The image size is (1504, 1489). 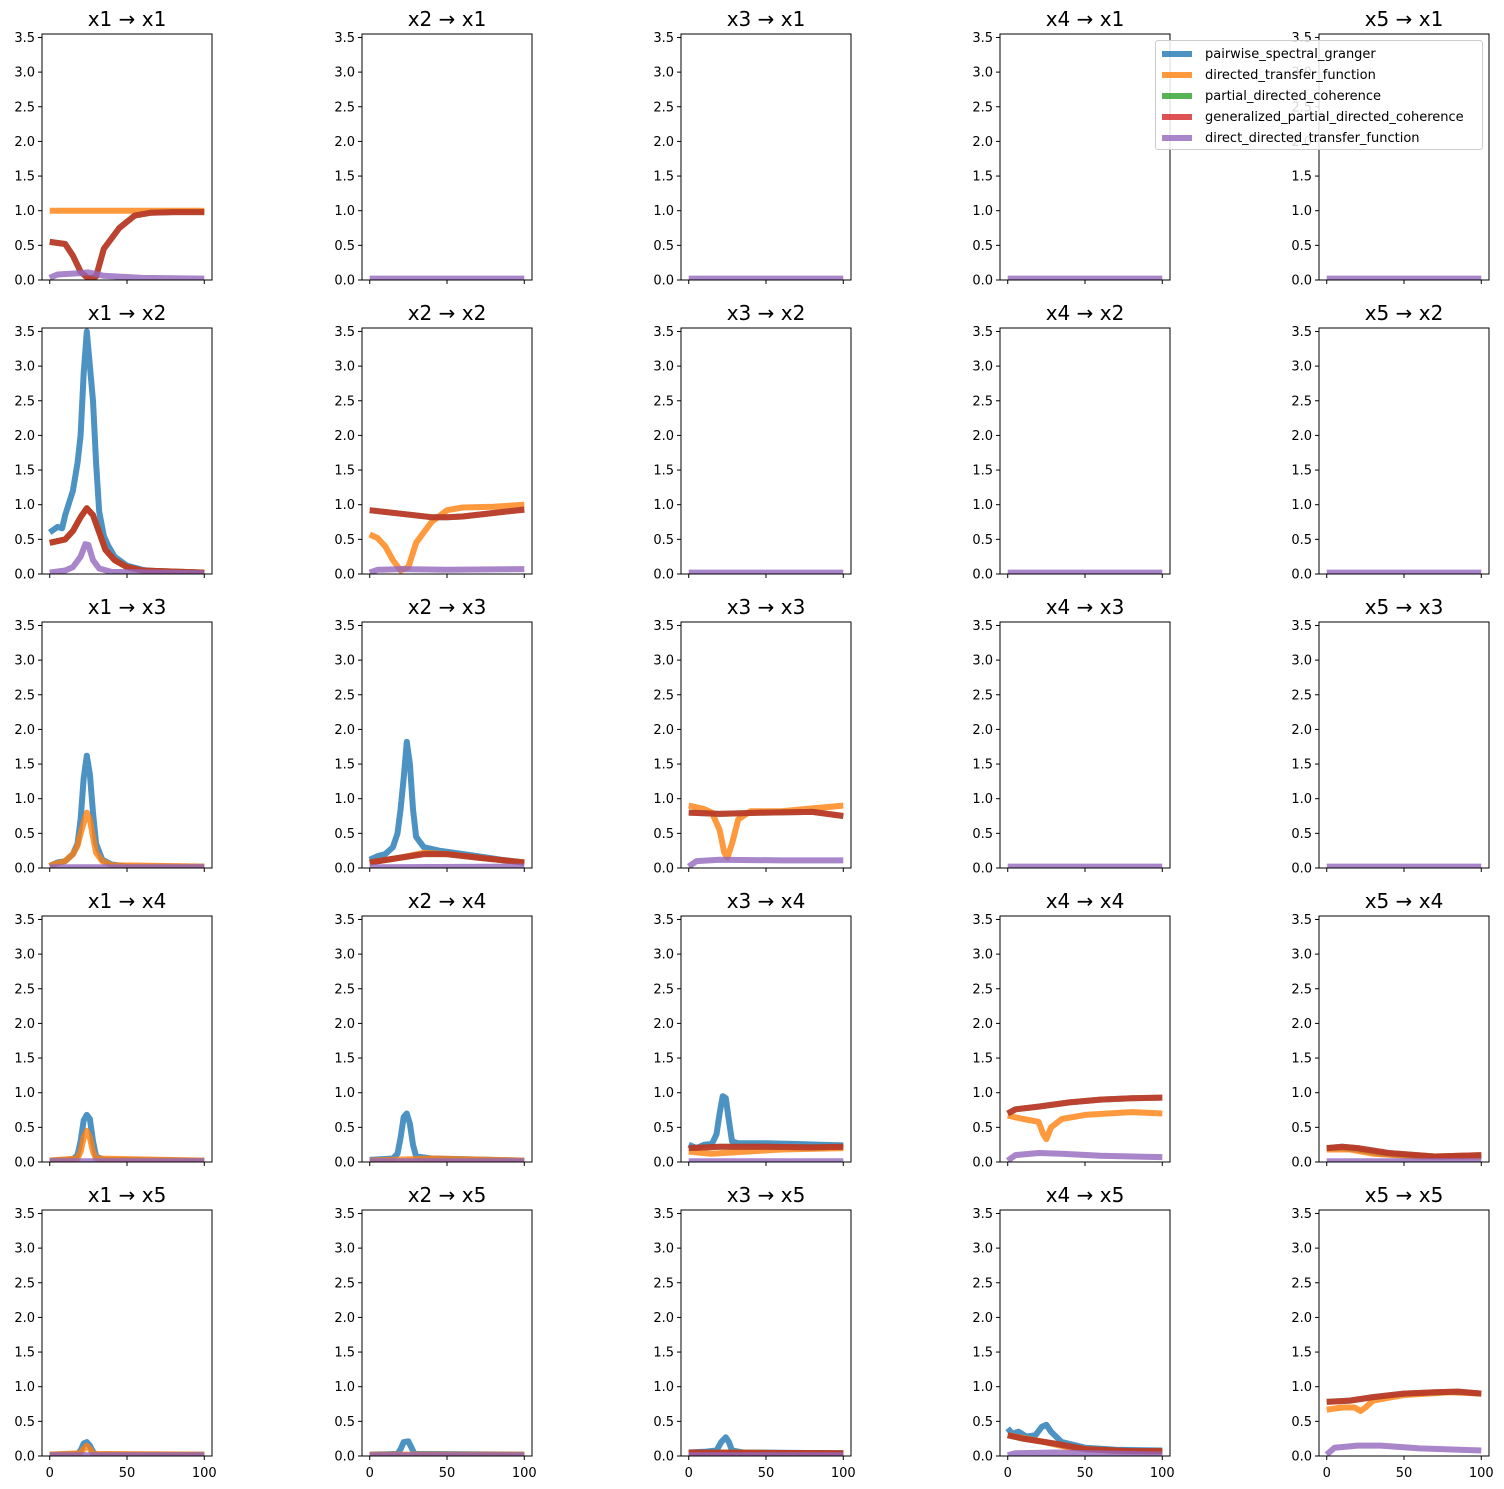 I want to click on panel-2-4: 0.0 0.5 1.0 1.5 2.0 2.5 3.0 3.5 x4 → x2, so click(x=1071, y=442).